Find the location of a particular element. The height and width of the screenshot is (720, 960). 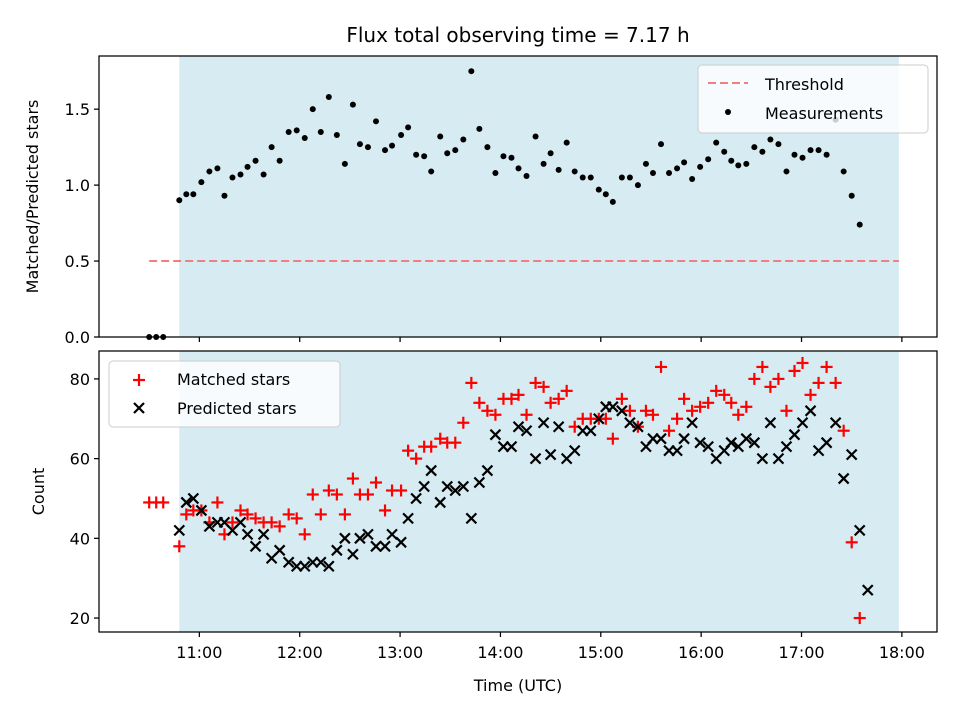

x-tick-label: 14:00 is located at coordinates (500, 652).